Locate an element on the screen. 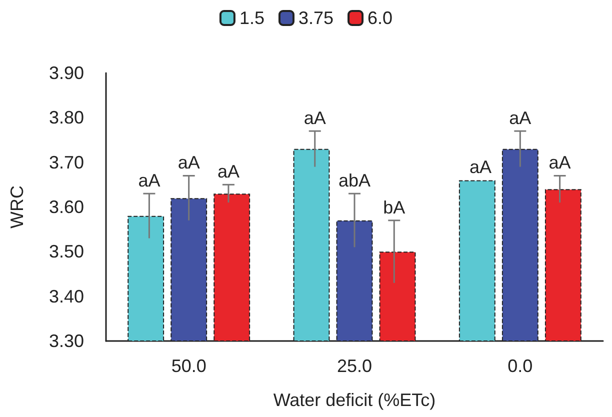  y-tick-label: 3.90 is located at coordinates (66, 73).